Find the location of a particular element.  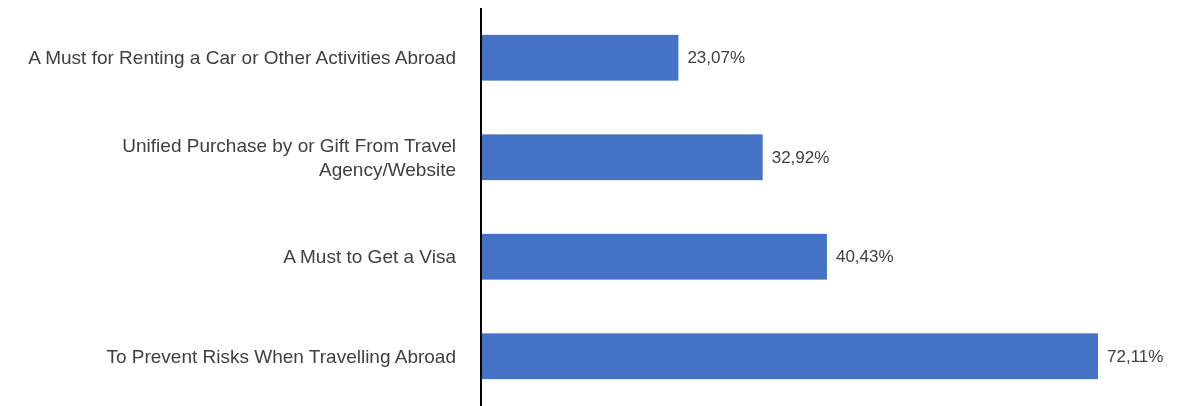

data-label: 40,43% is located at coordinates (864, 257).